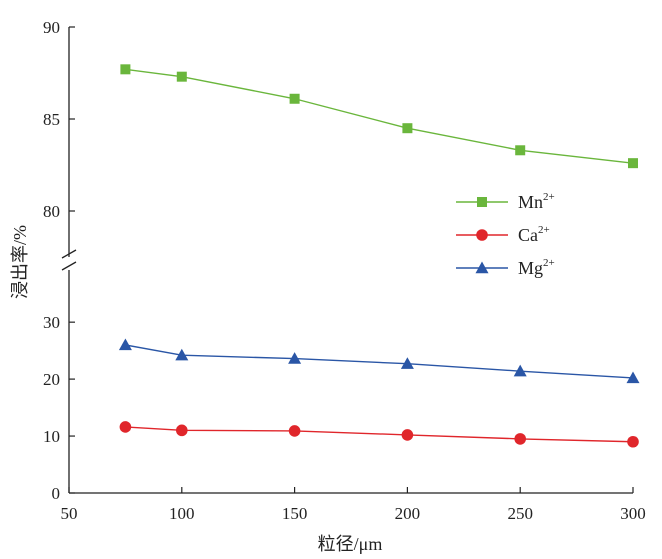 The height and width of the screenshot is (559, 662). I want to click on y-tick-label: 10, so click(51, 436).